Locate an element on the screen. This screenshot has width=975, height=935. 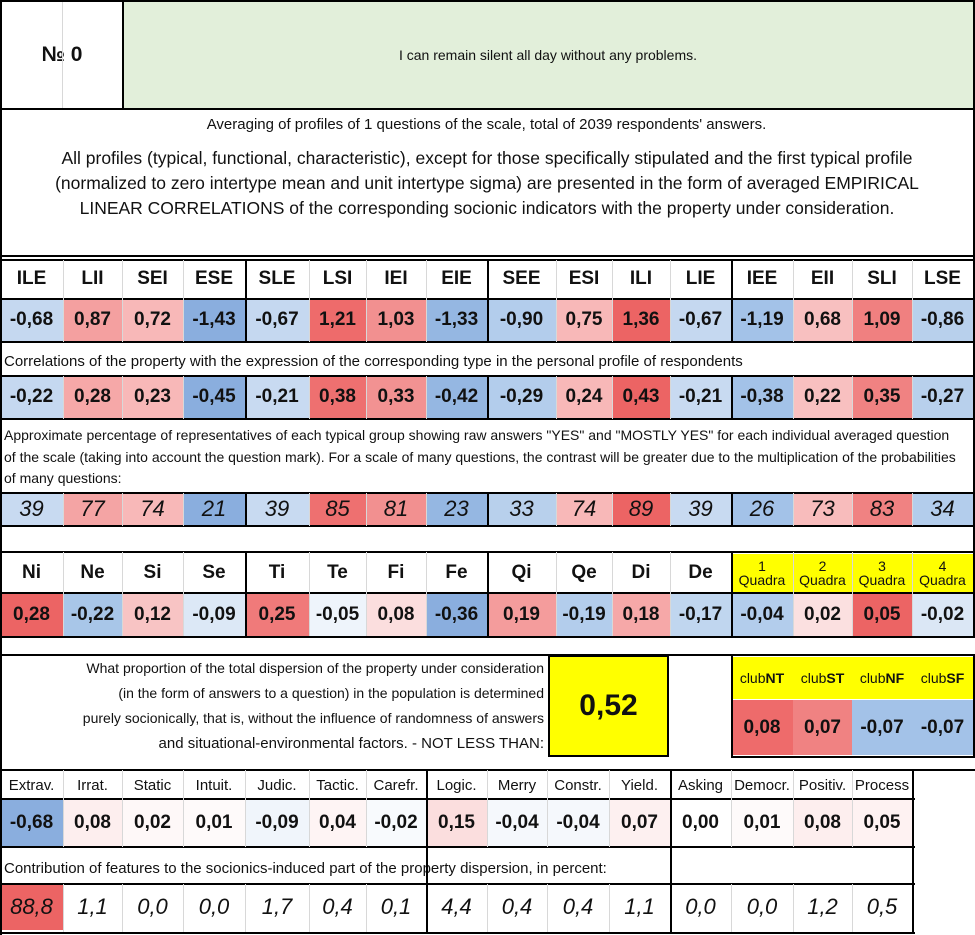
trait-value-3: 0,01 is located at coordinates (214, 823).